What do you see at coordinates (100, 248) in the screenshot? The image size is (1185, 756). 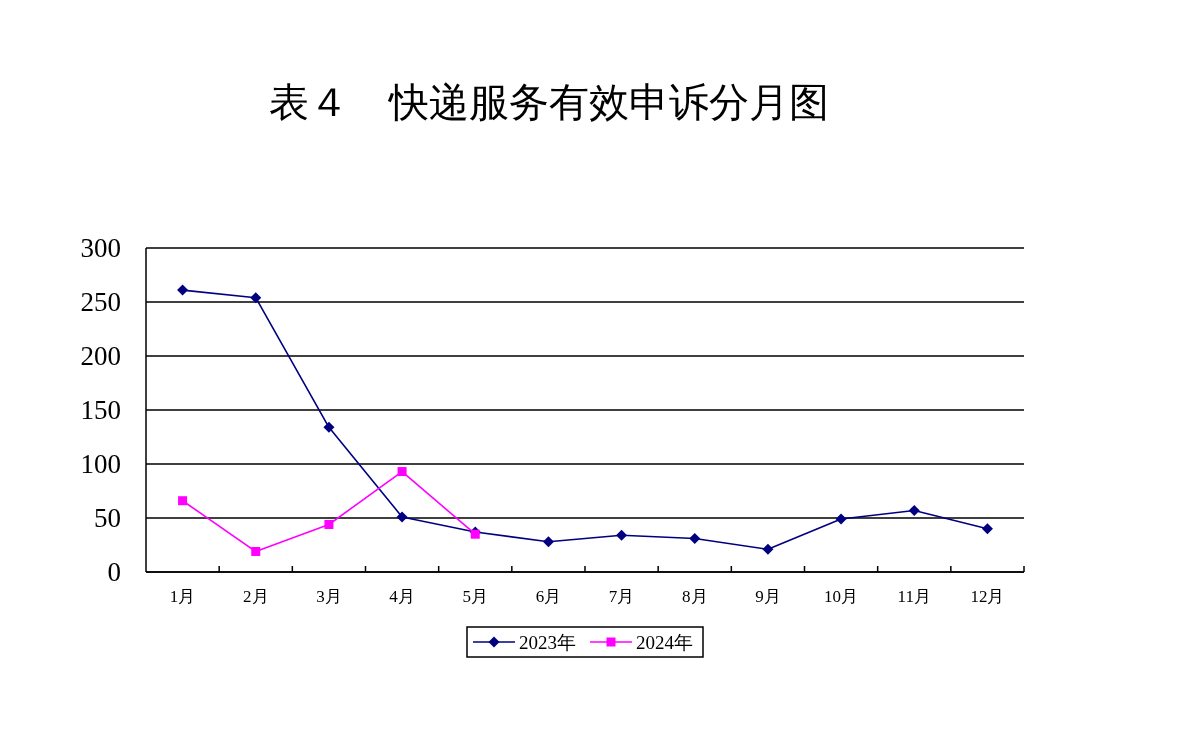 I see `y-tick-label: 300` at bounding box center [100, 248].